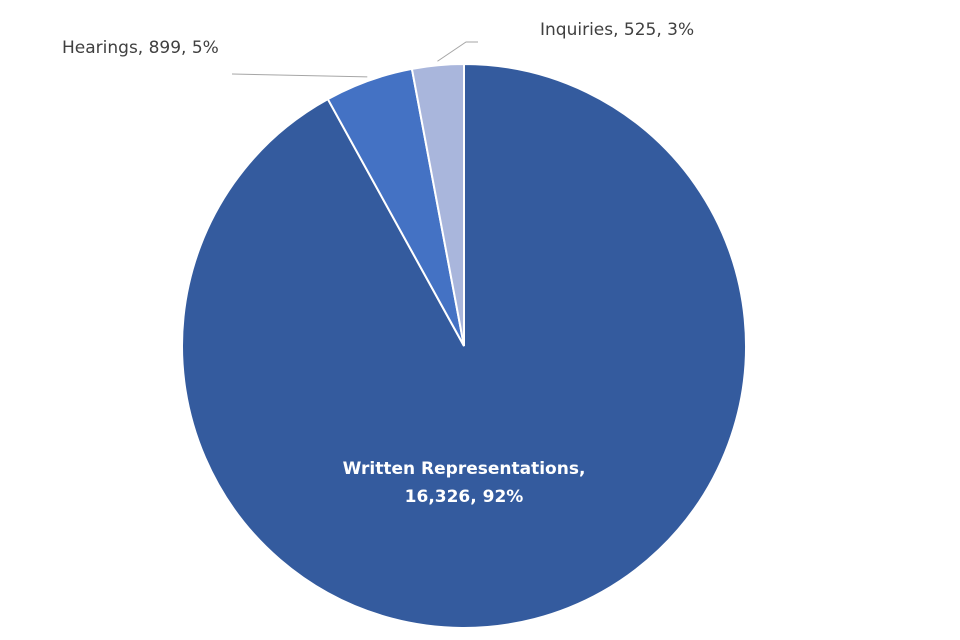 This screenshot has width=960, height=640. What do you see at coordinates (437, 204) in the screenshot?
I see `pie-slice` at bounding box center [437, 204].